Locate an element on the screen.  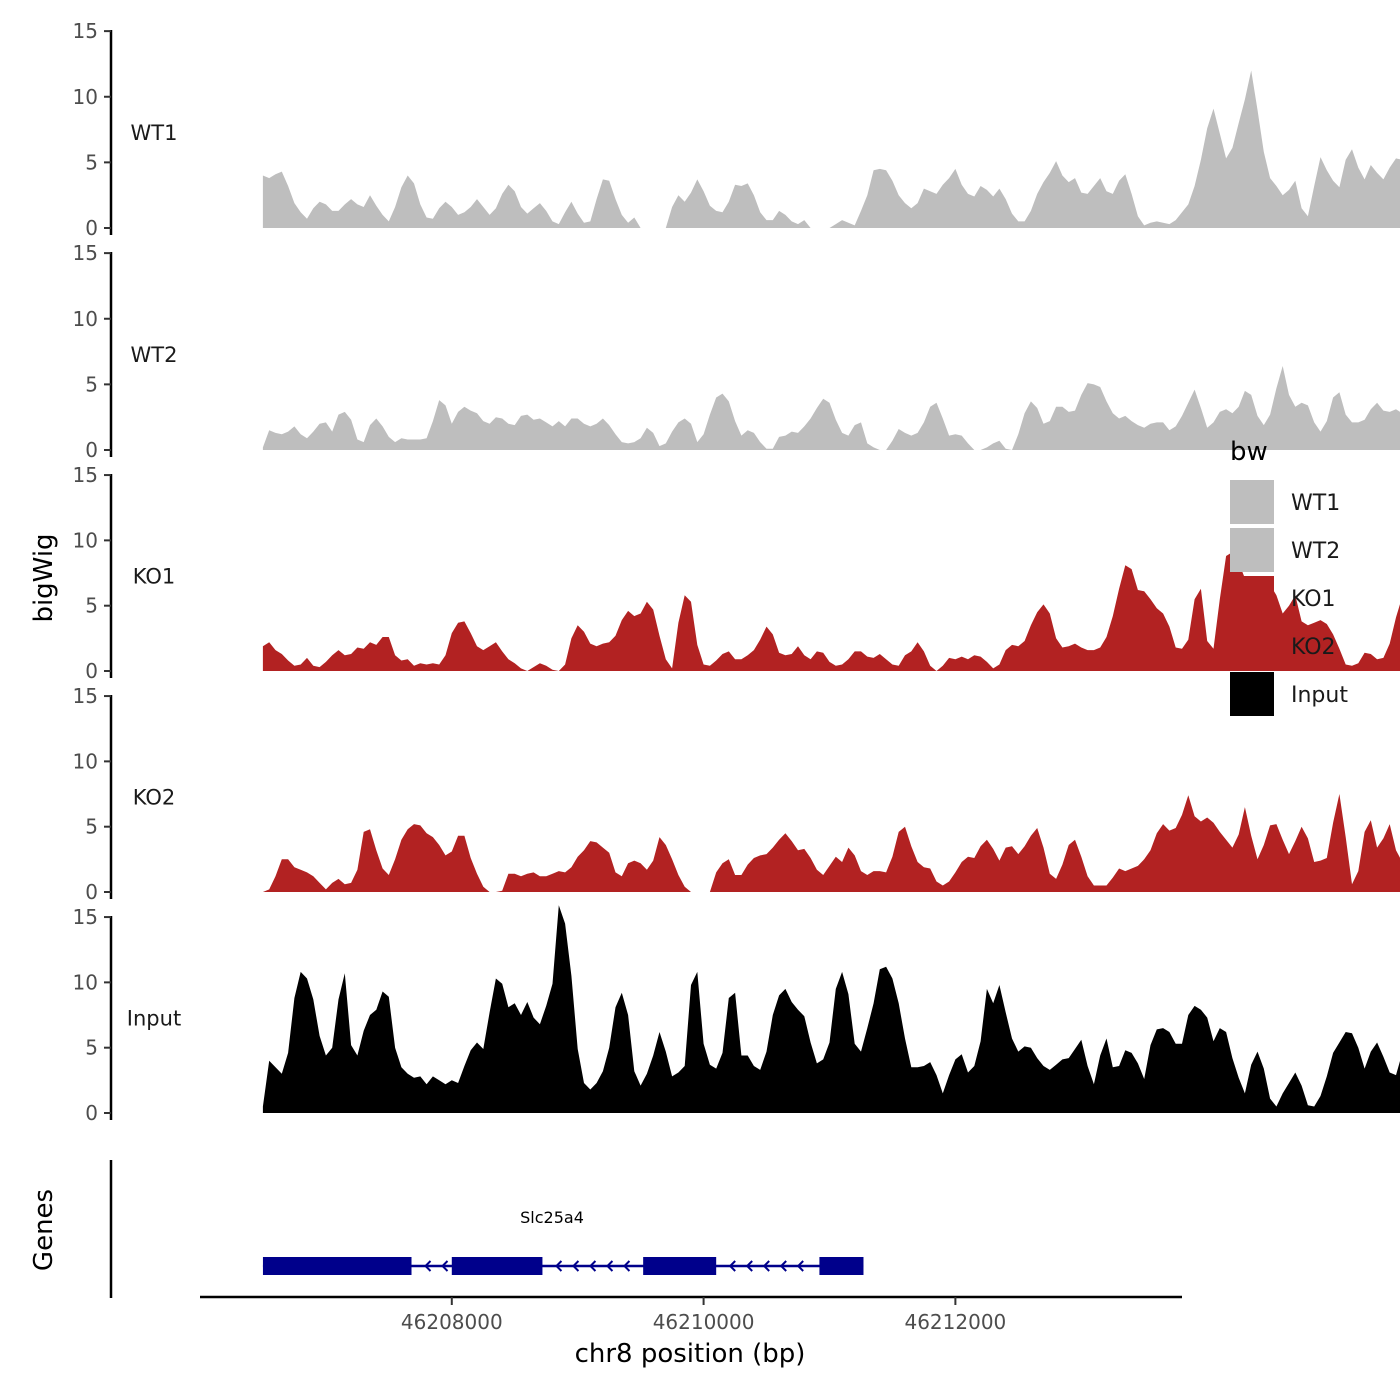
legend-label-ko2: KO2 is located at coordinates (1313, 647).